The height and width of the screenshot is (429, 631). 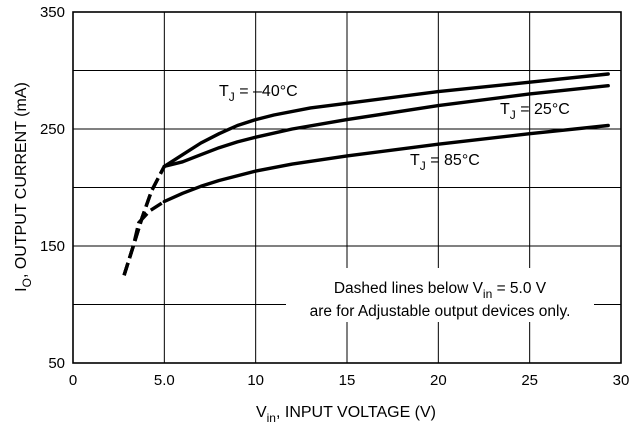 I want to click on x-tick-label: 20, so click(x=438, y=380).